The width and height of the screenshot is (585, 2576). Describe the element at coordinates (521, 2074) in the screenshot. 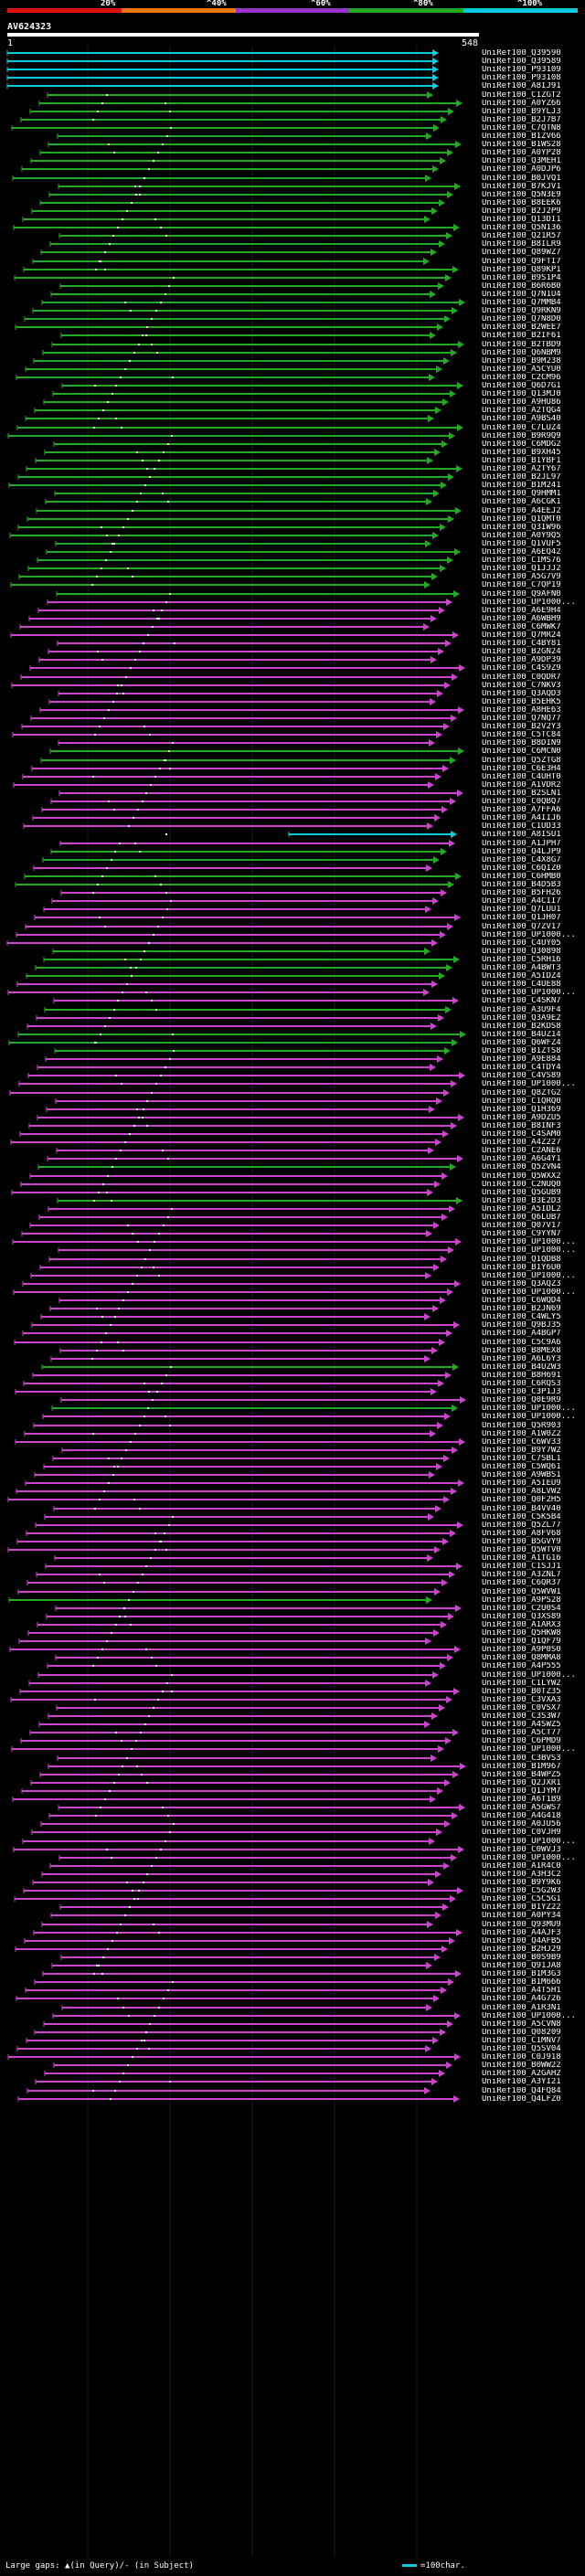

I see `hit-label: UniRef100_A2GAH2` at that location.